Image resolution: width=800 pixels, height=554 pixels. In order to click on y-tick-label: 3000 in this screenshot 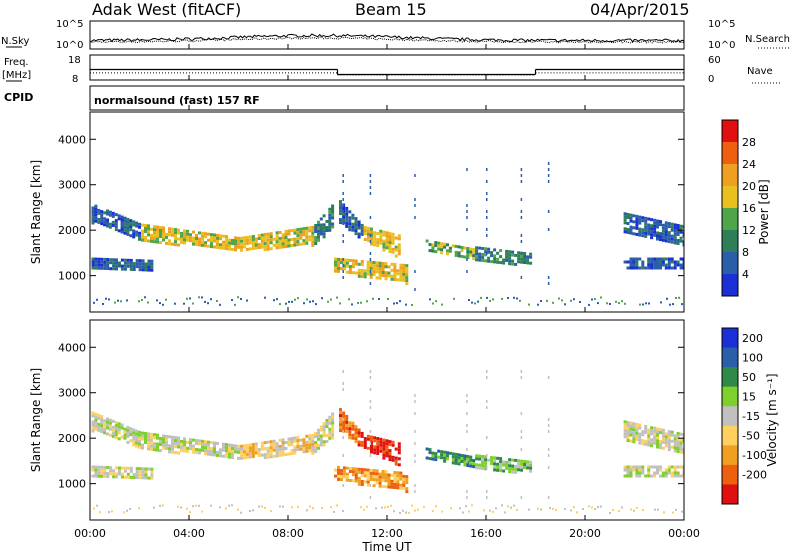, I will do `click(72, 185)`.